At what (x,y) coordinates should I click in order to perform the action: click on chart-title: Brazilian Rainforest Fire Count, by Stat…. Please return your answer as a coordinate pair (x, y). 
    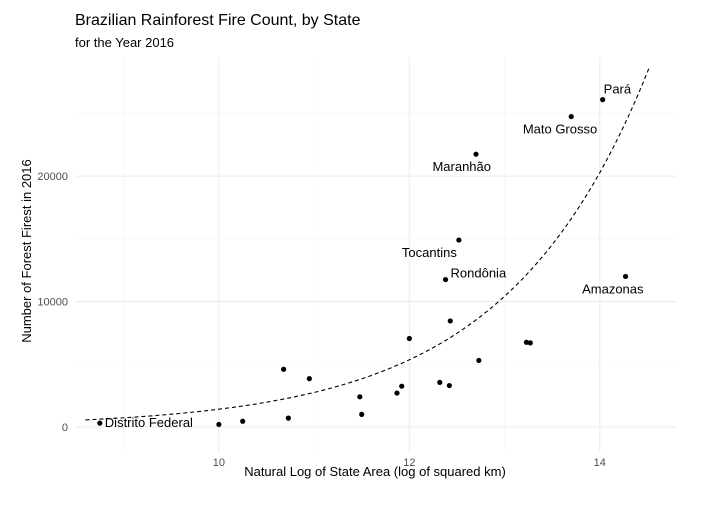
    Looking at the image, I should click on (218, 20).